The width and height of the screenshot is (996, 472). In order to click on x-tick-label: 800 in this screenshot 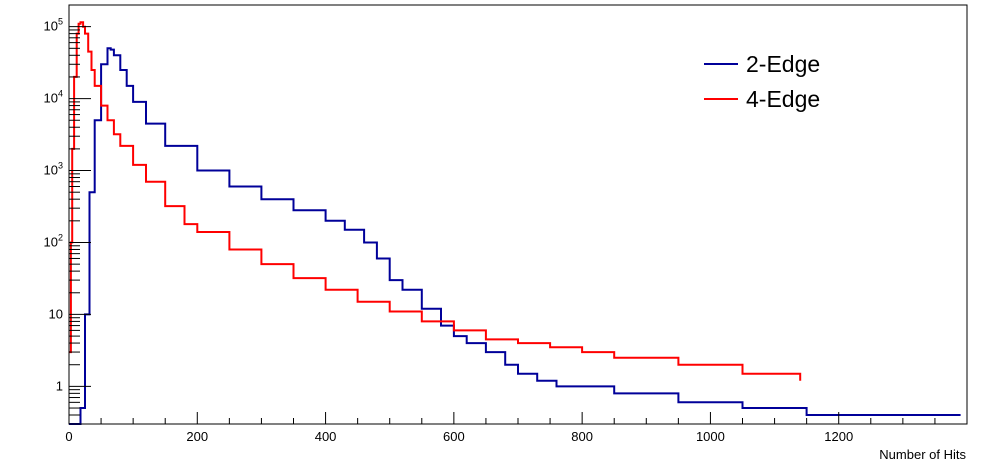, I will do `click(582, 436)`.